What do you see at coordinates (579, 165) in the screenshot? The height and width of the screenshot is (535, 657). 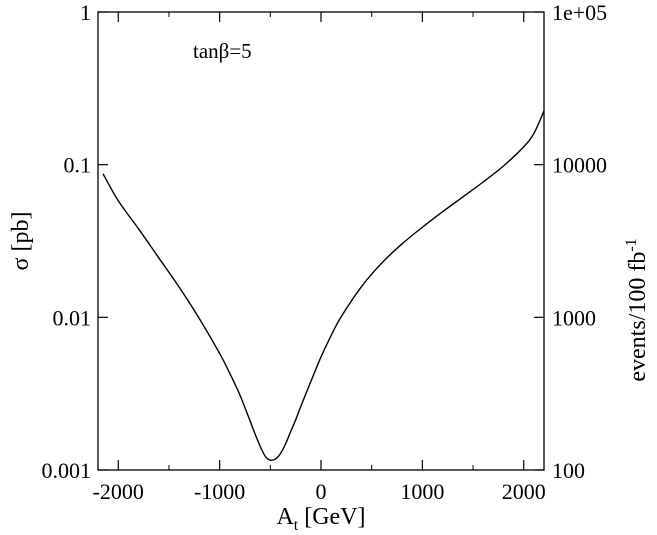 I see `y2-tick-label: 10000` at bounding box center [579, 165].